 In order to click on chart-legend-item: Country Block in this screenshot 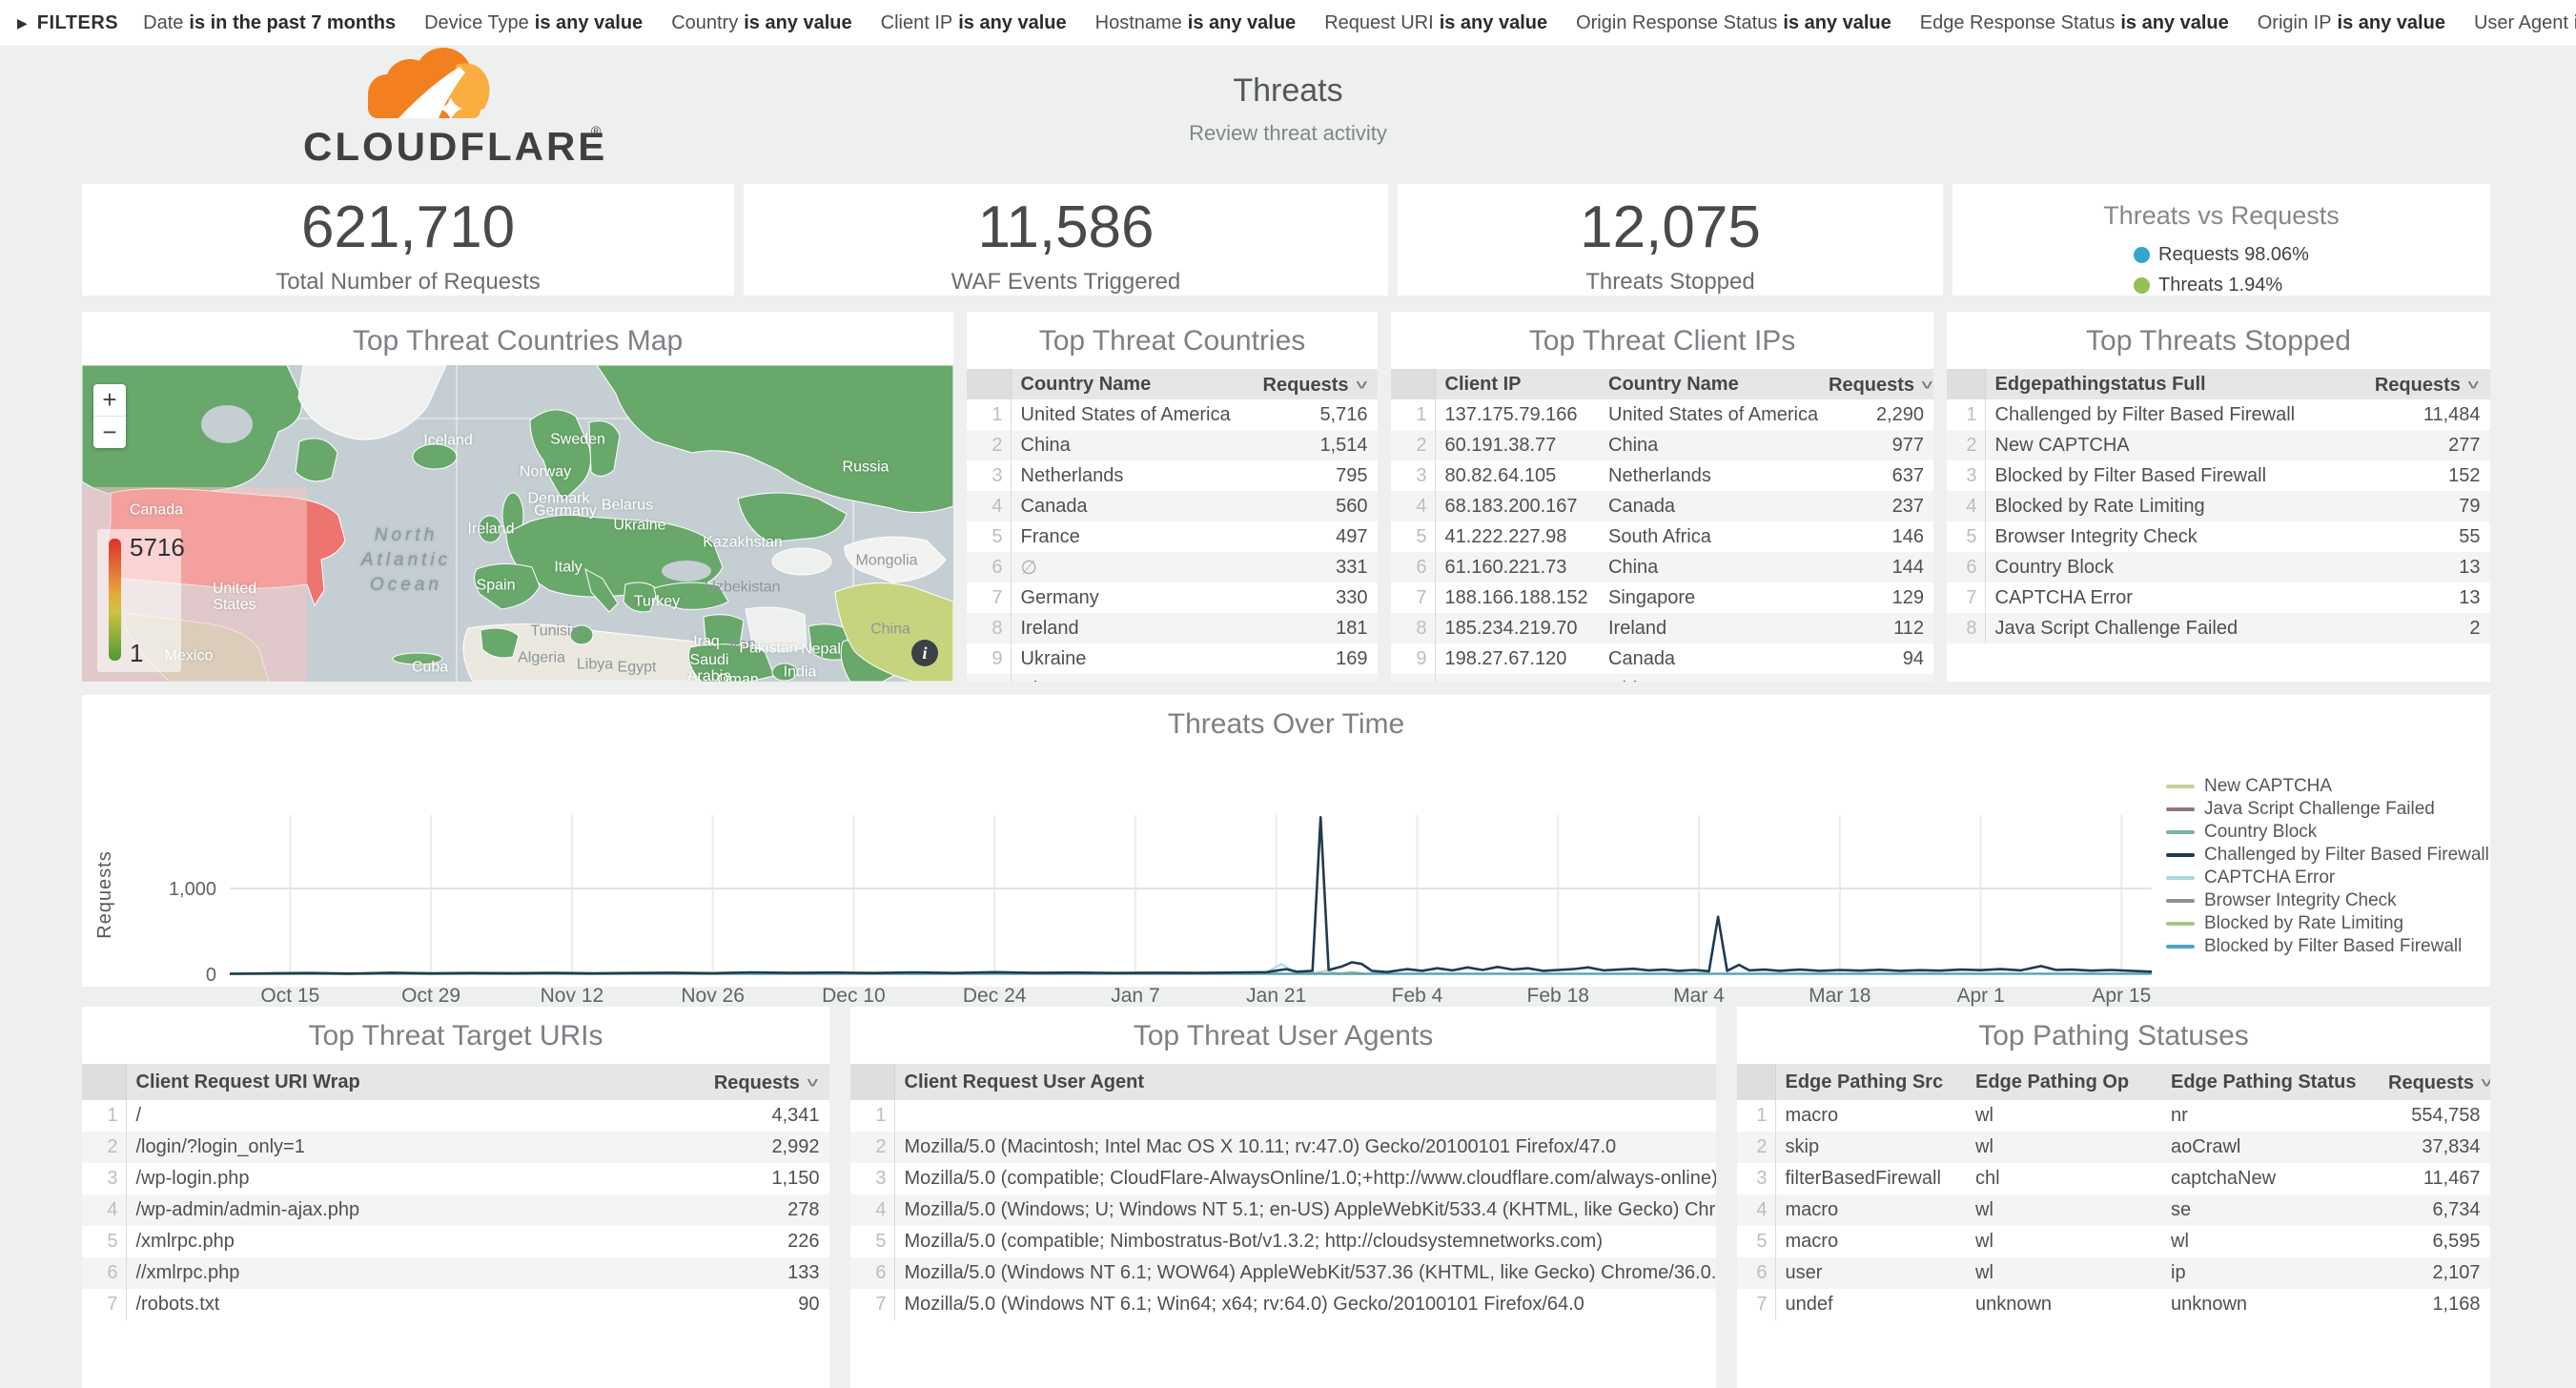, I will do `click(2327, 832)`.